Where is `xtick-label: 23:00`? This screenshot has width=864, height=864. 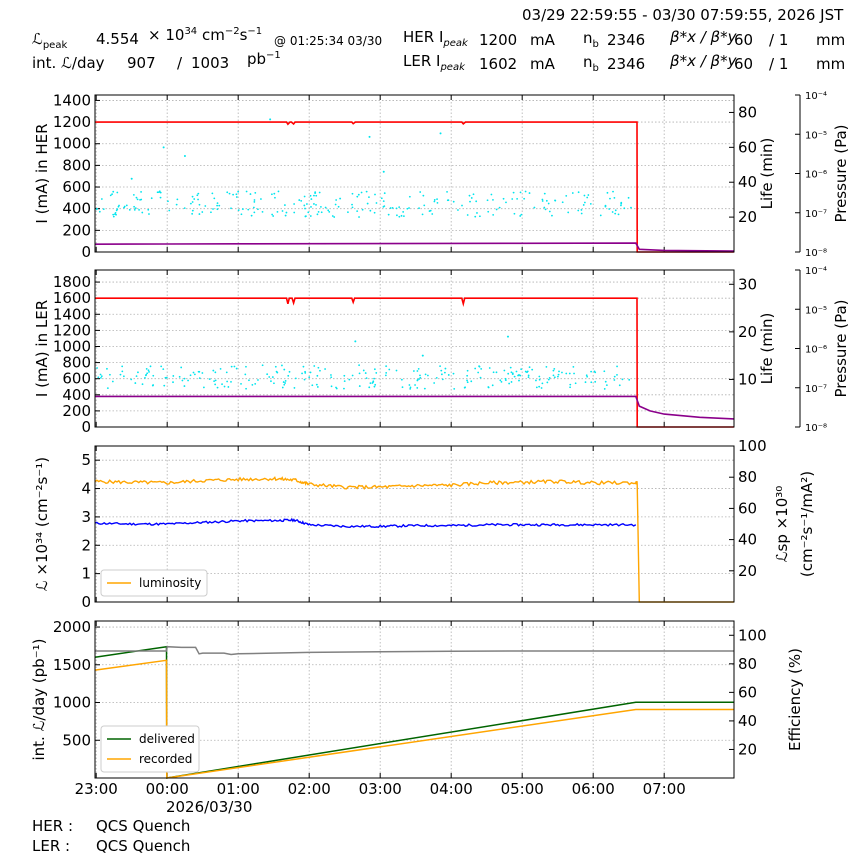 xtick-label: 23:00 is located at coordinates (96, 789).